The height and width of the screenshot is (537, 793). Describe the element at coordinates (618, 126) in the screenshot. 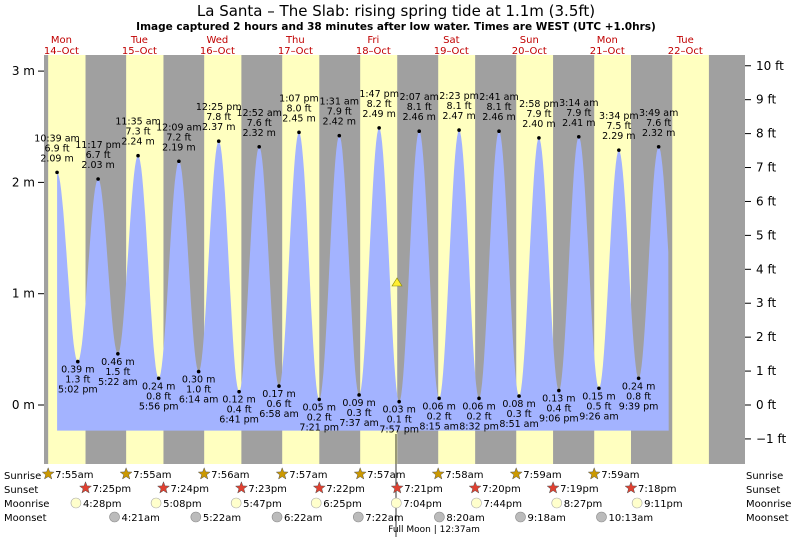

I see `extreme-label: 7.5 ft` at that location.